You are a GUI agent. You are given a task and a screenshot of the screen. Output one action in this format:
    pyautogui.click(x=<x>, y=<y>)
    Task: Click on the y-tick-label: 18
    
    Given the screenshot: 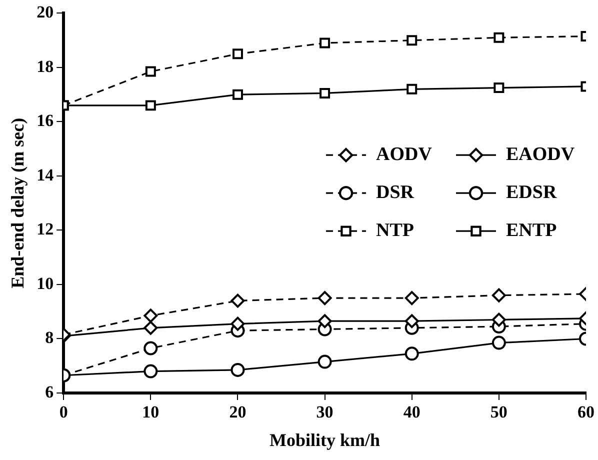 What is the action you would take?
    pyautogui.click(x=45, y=66)
    